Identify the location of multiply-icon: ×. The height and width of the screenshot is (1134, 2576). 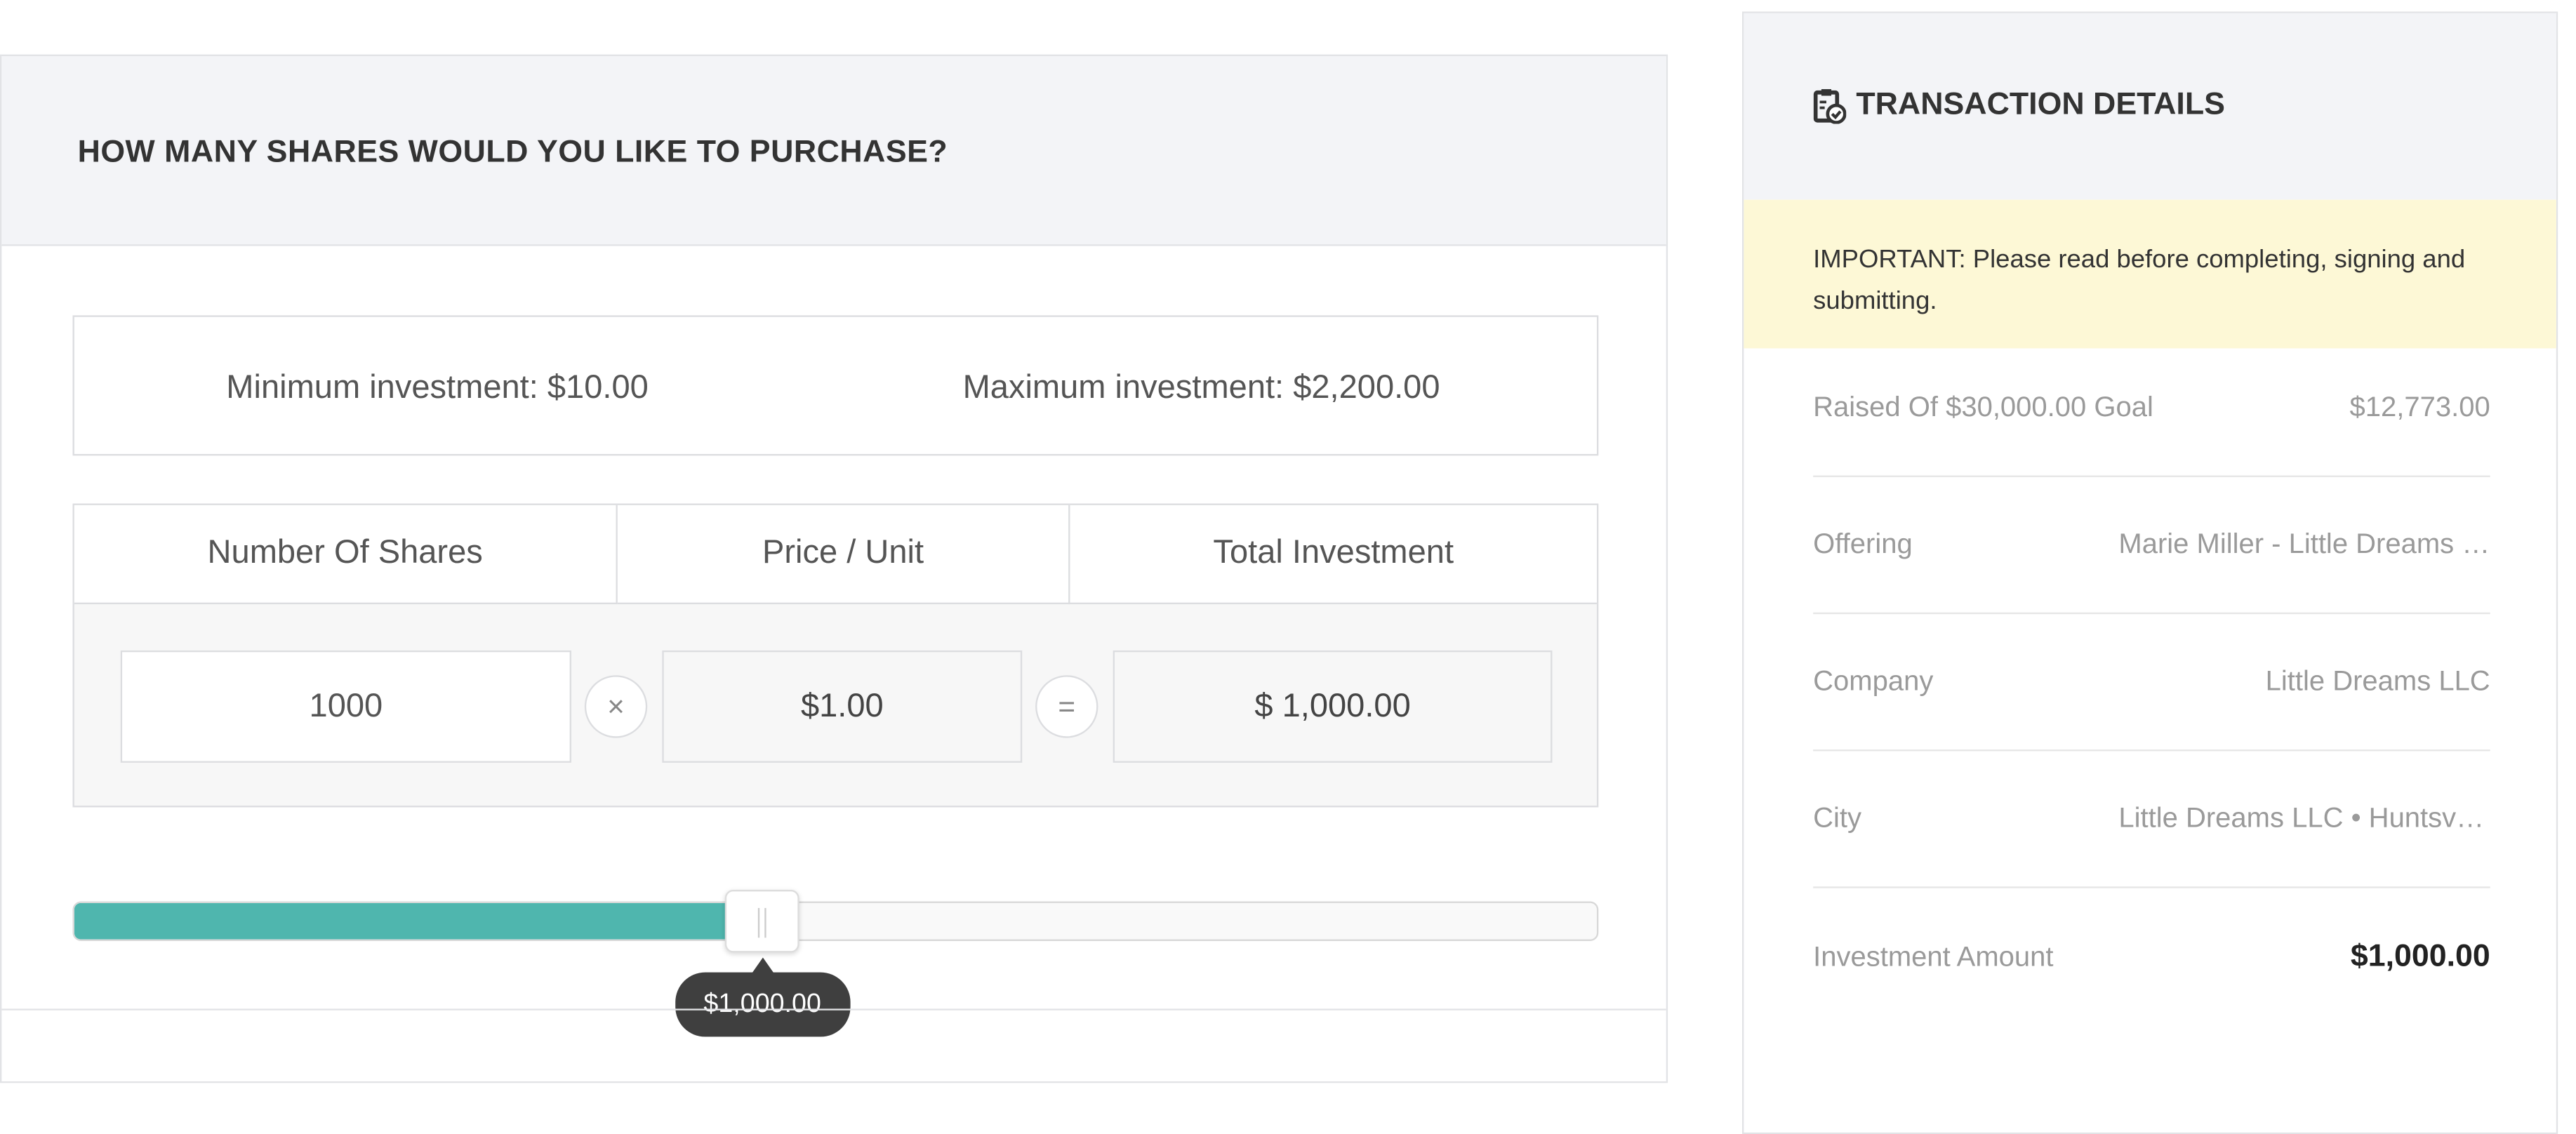
(616, 706).